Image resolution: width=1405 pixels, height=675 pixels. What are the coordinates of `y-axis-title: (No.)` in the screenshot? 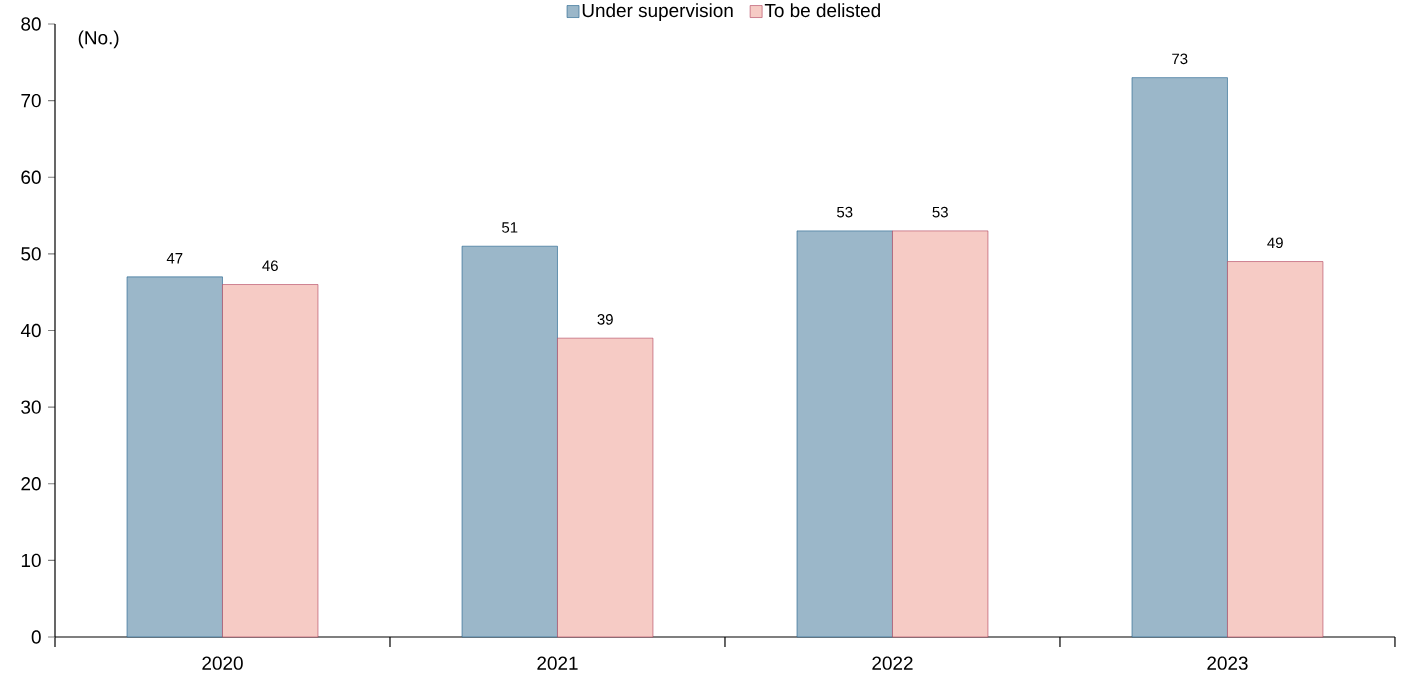 It's located at (98, 39).